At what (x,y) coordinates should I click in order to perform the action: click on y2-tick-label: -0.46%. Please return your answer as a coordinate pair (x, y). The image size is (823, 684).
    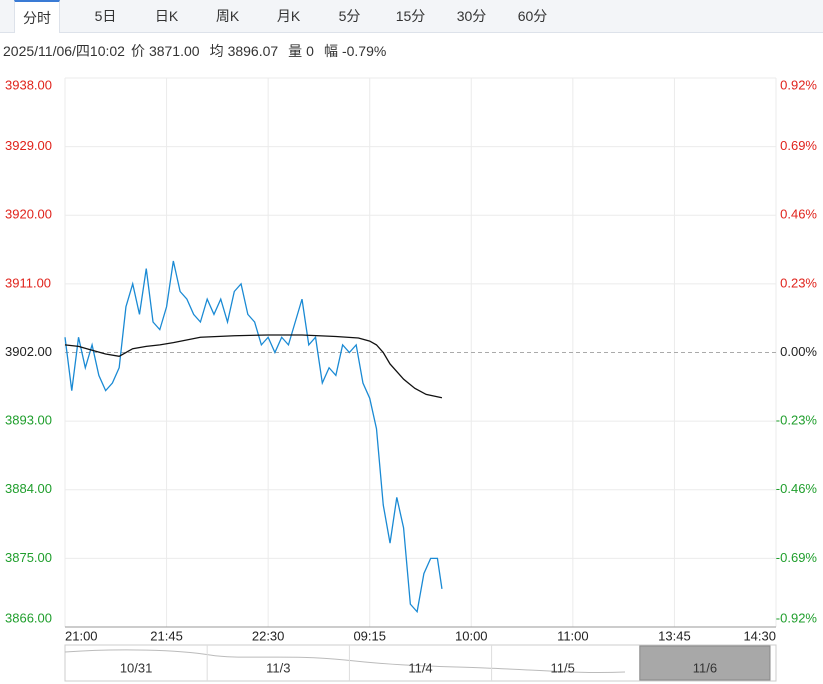
    Looking at the image, I should click on (797, 488).